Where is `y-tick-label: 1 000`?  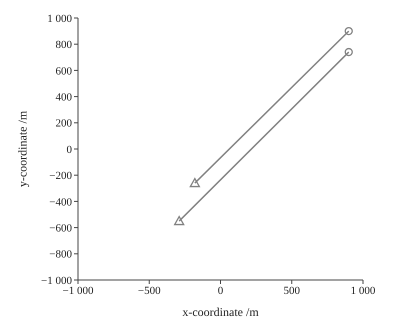
y-tick-label: 1 000 is located at coordinates (59, 18).